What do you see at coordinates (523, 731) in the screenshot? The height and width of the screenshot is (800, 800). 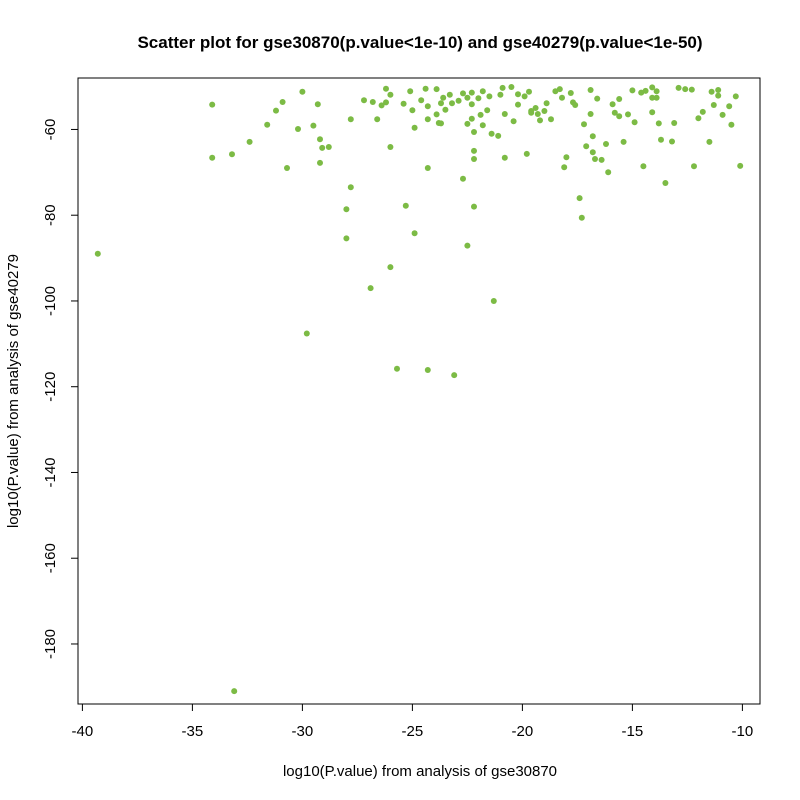 I see `x-tick-label: -20` at bounding box center [523, 731].